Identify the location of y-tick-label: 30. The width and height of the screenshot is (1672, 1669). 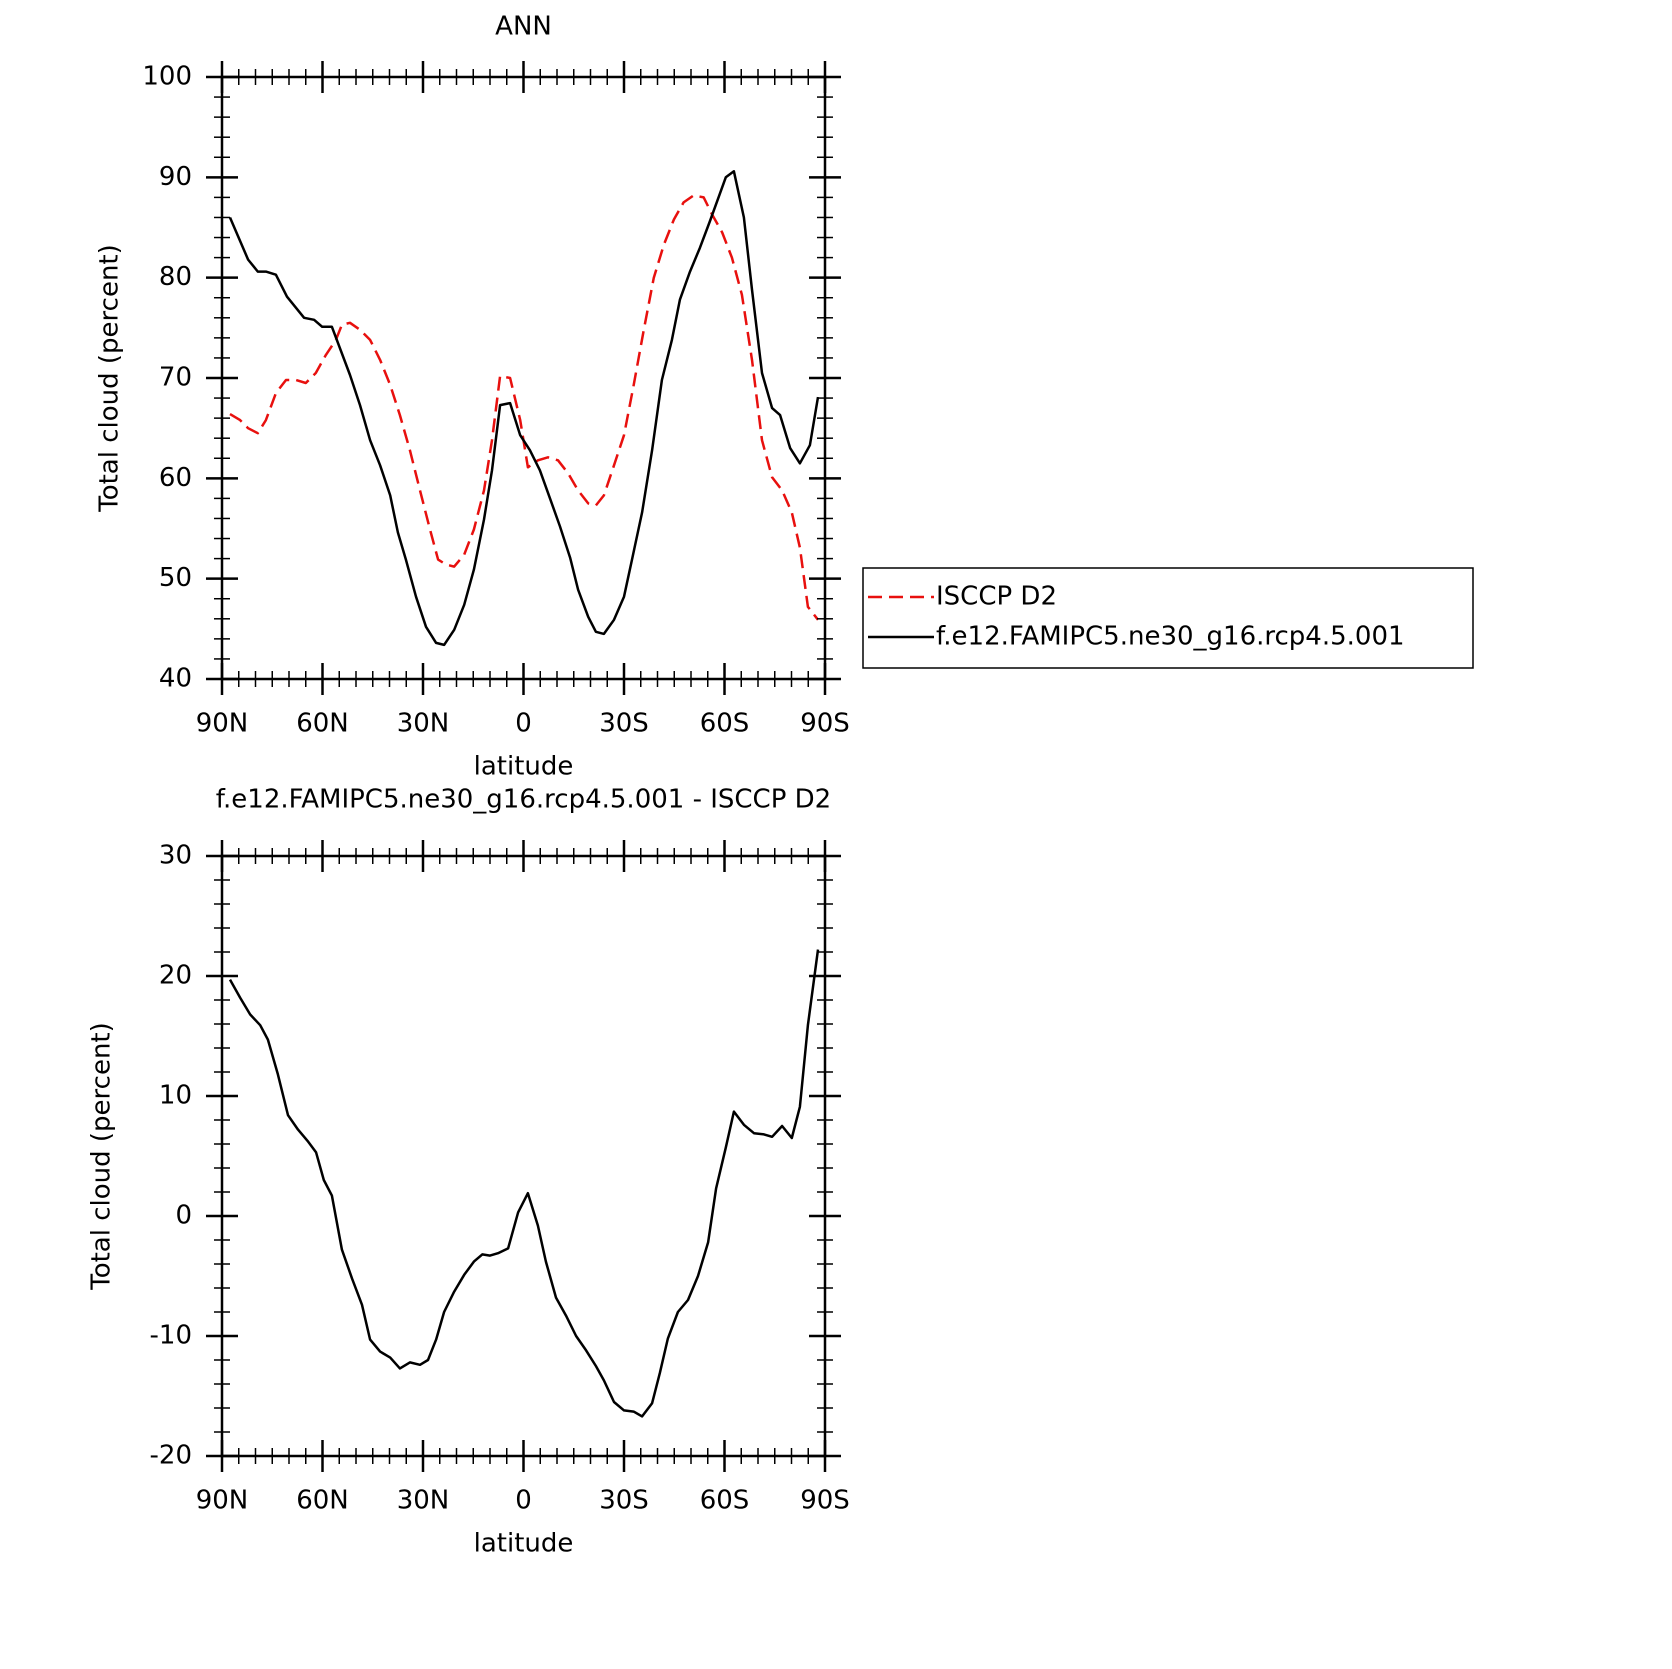
(175, 856).